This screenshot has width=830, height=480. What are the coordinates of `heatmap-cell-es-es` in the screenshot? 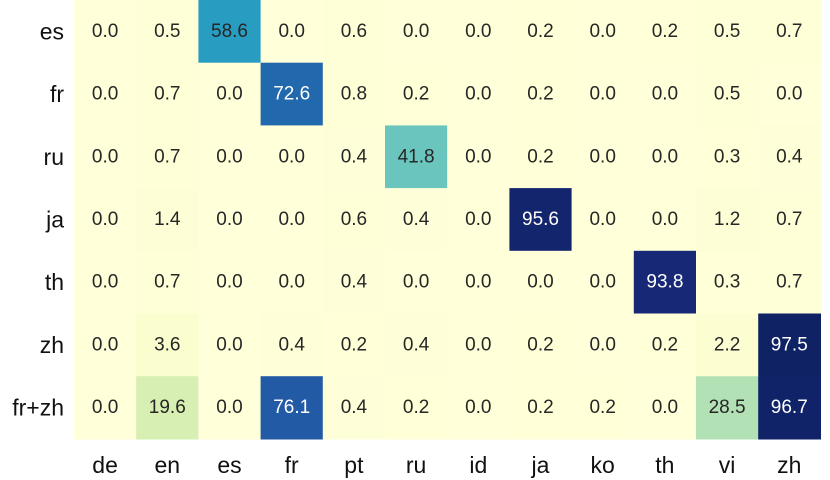 It's located at (230, 32).